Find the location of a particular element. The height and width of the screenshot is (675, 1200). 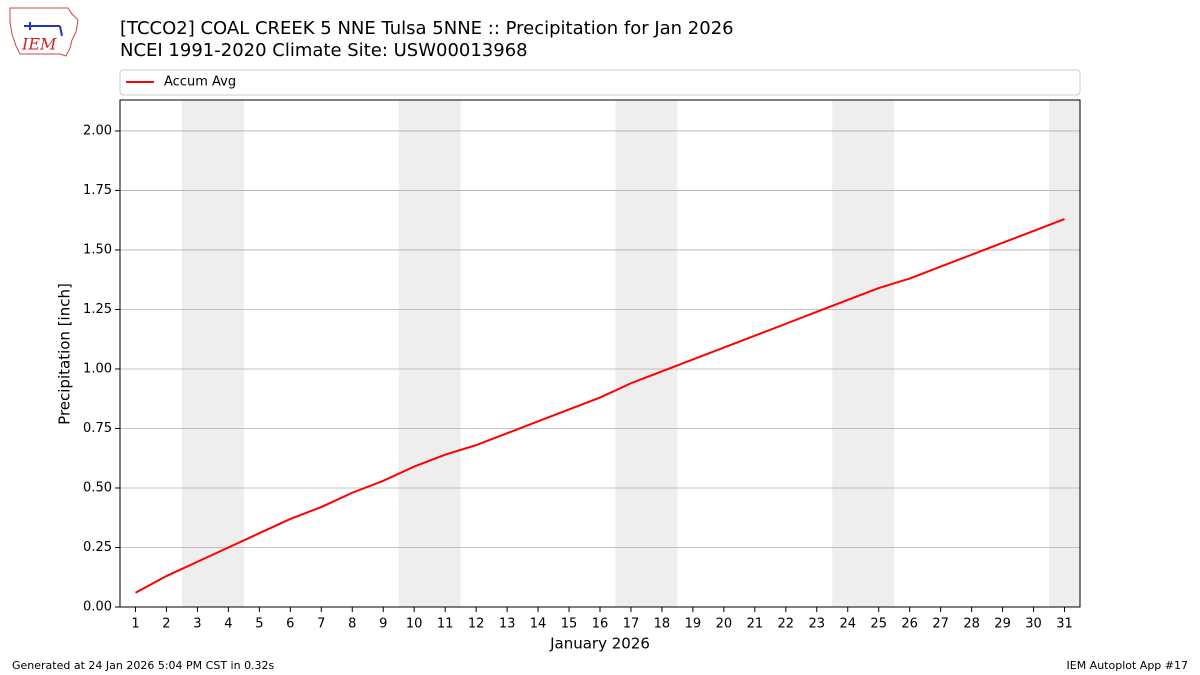

x-tick-label: 20 is located at coordinates (724, 624).